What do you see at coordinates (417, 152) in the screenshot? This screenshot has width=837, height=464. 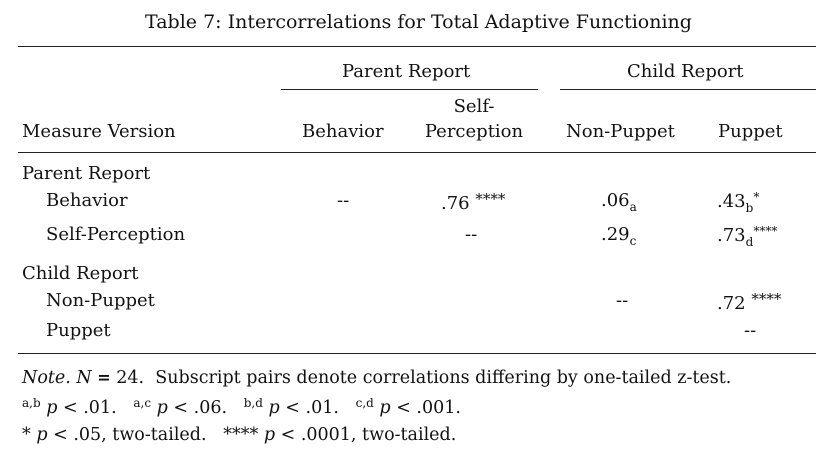 I see `header-rule` at bounding box center [417, 152].